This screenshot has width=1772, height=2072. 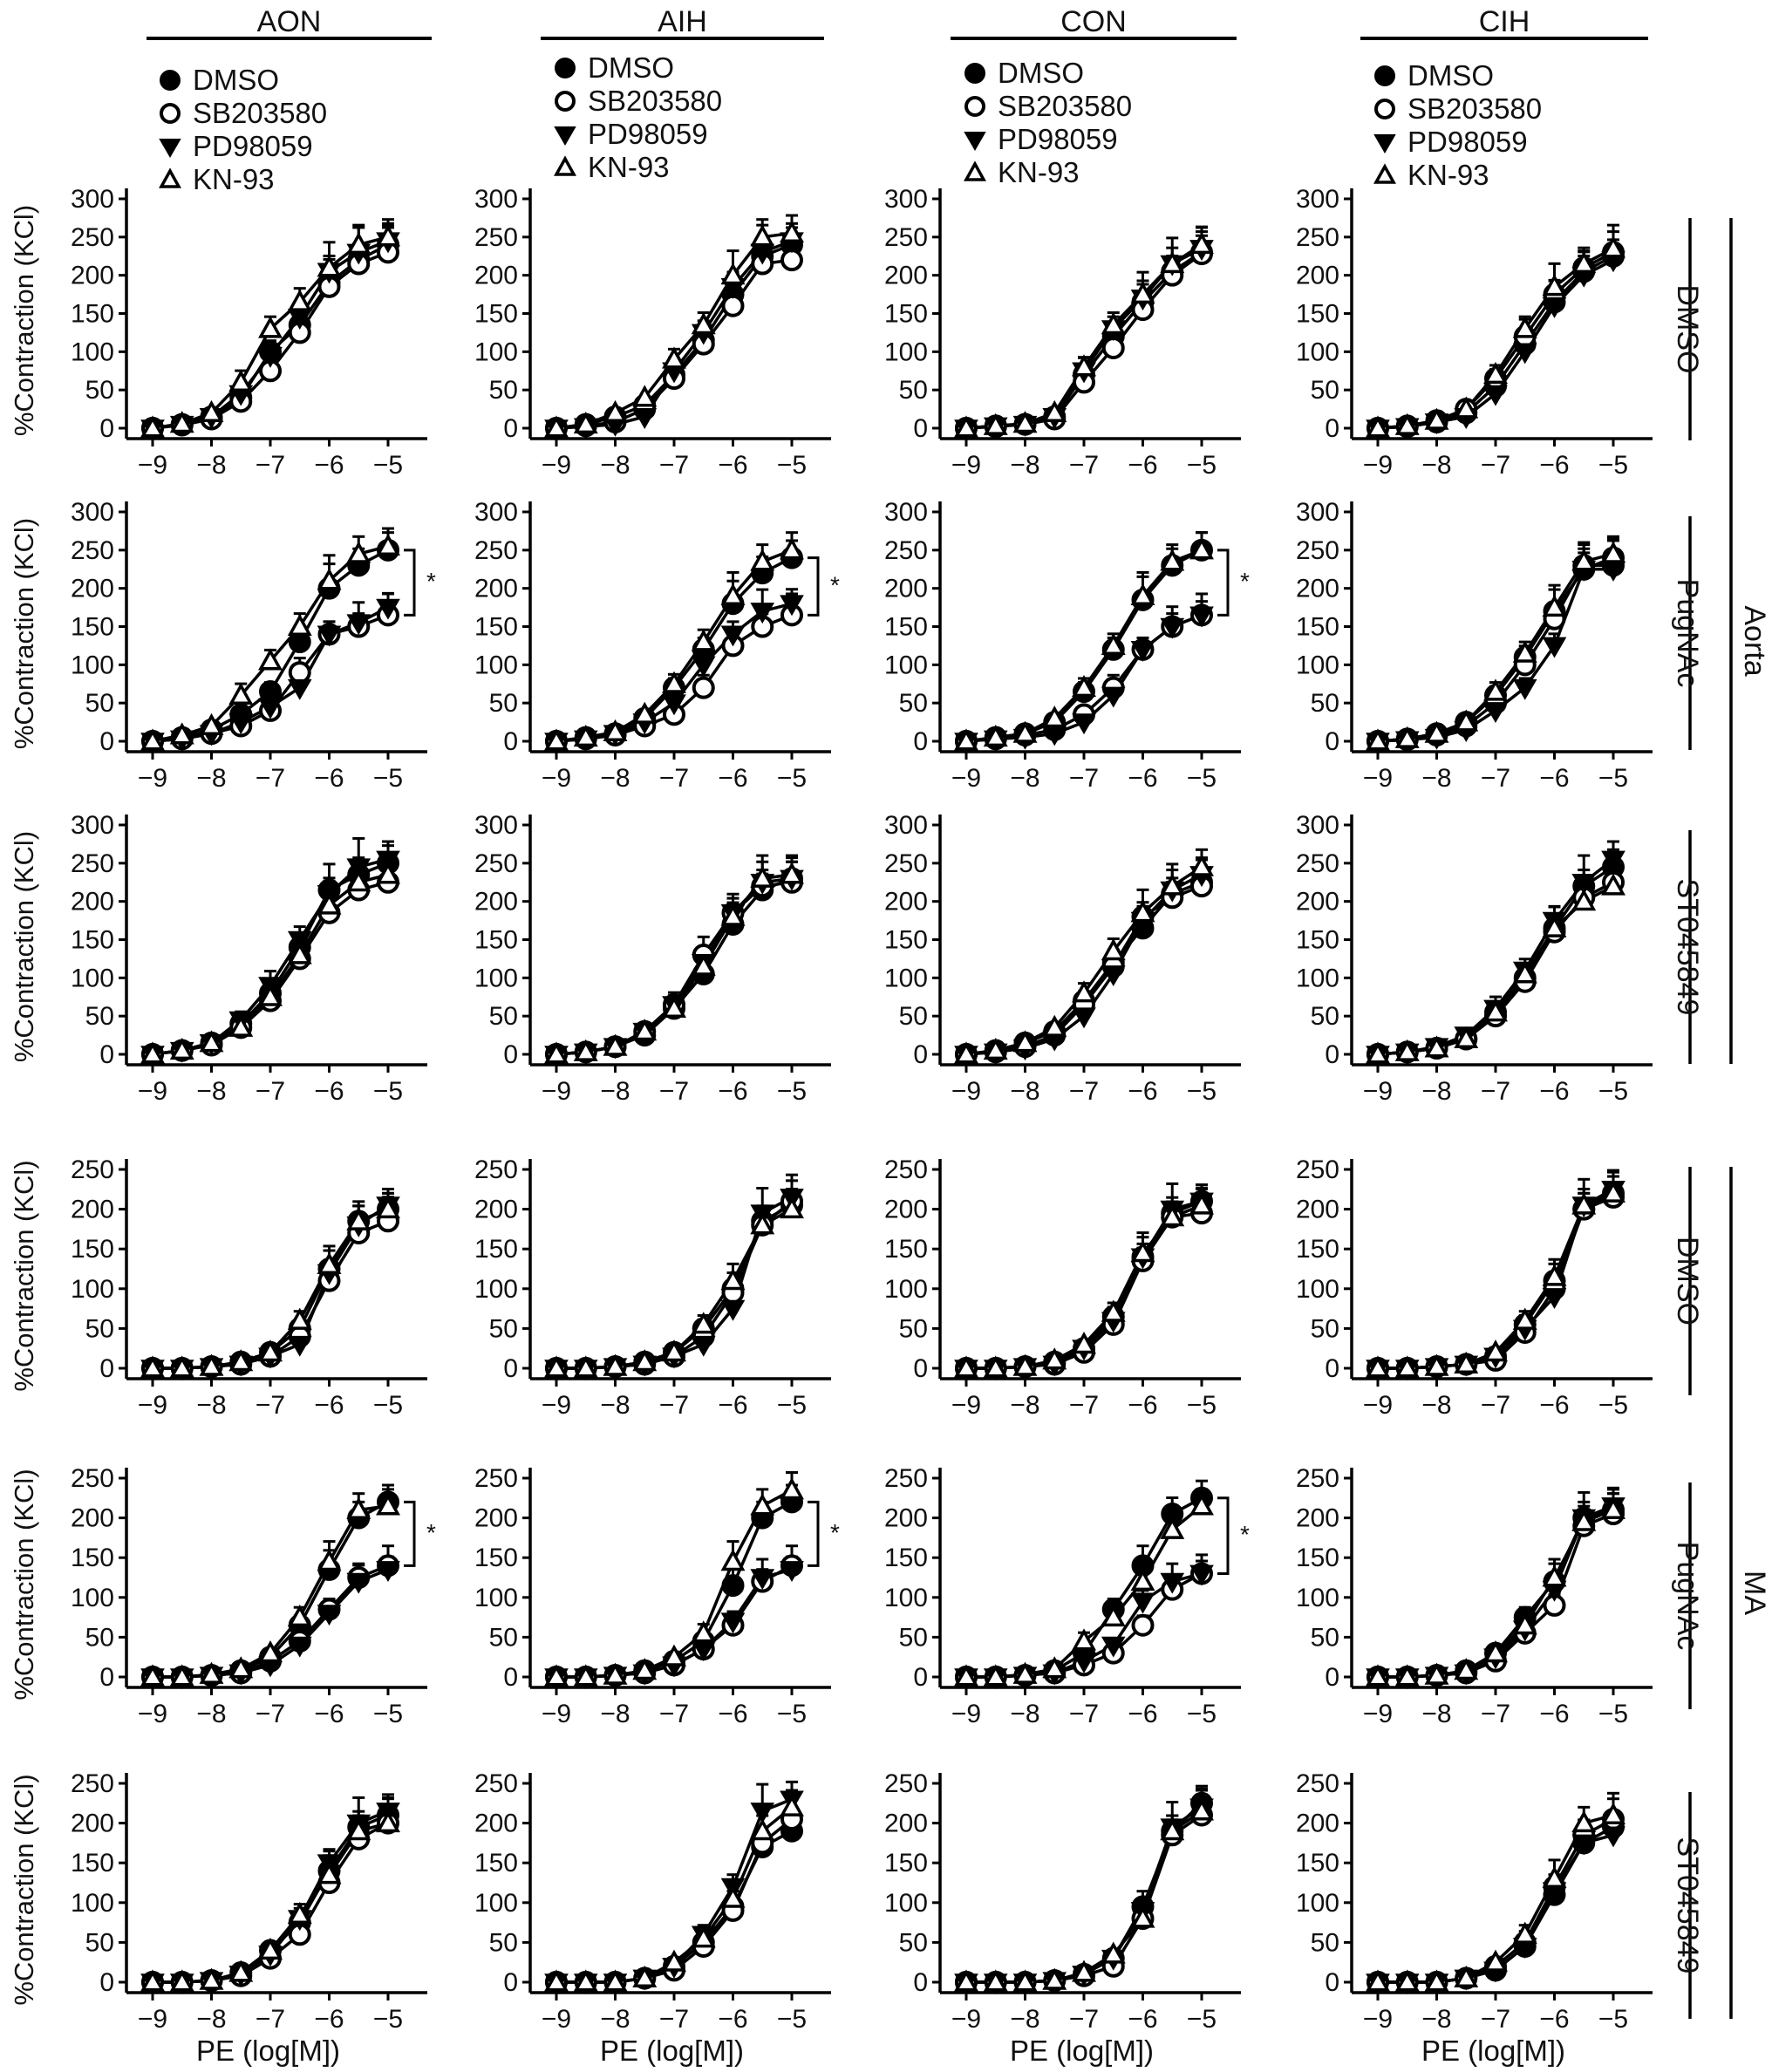 What do you see at coordinates (1474, 1918) in the screenshot?
I see `panel-cih-ma-st045849: 0 50 100 150 200 250 −9 −8 −7 −6 −5 PE (log[M])` at bounding box center [1474, 1918].